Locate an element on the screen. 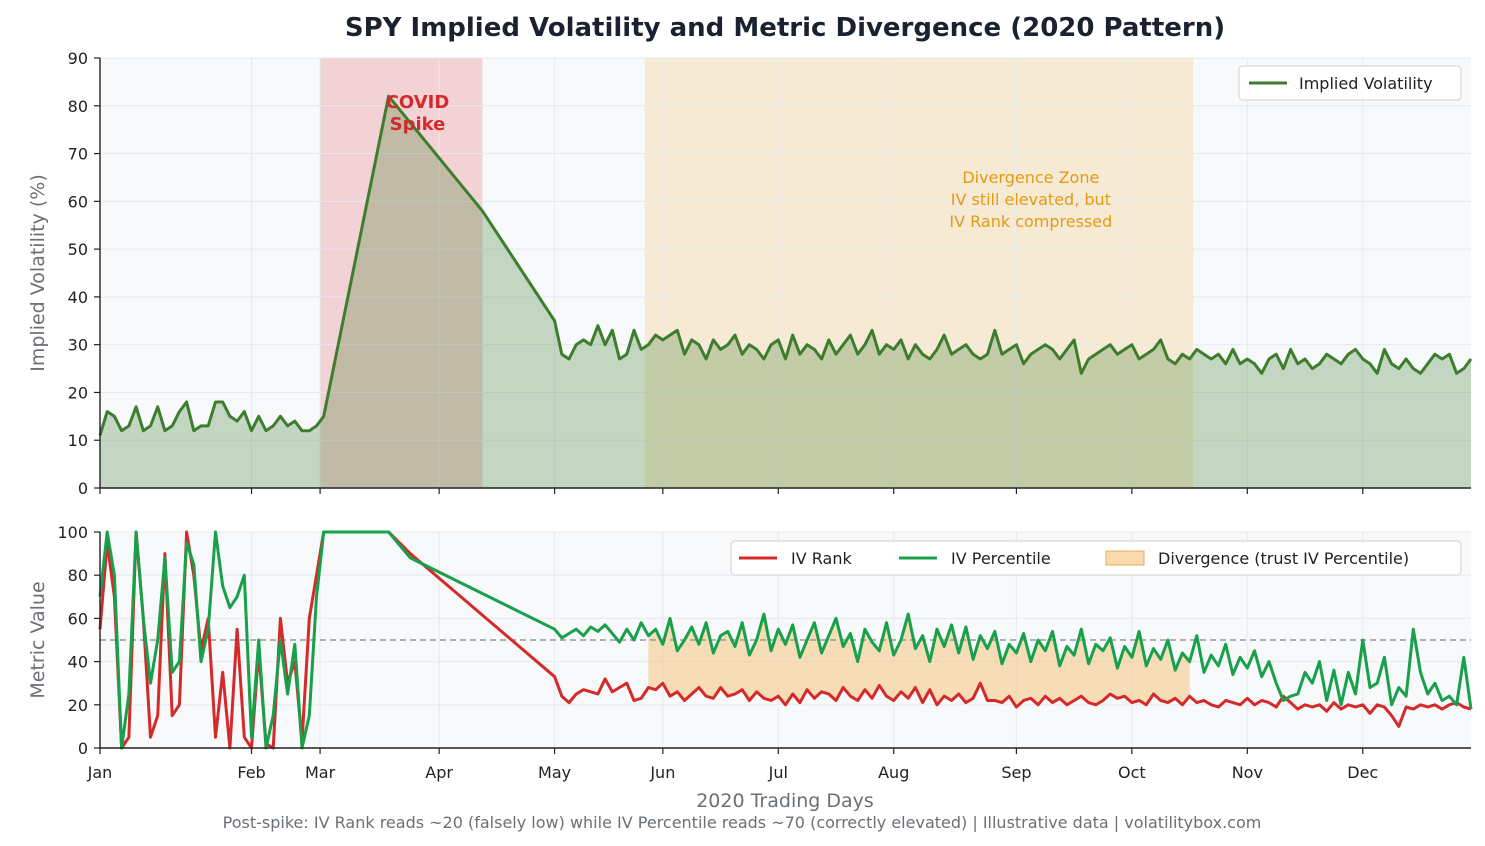  x-tick-label-aug: Aug is located at coordinates (893, 772).